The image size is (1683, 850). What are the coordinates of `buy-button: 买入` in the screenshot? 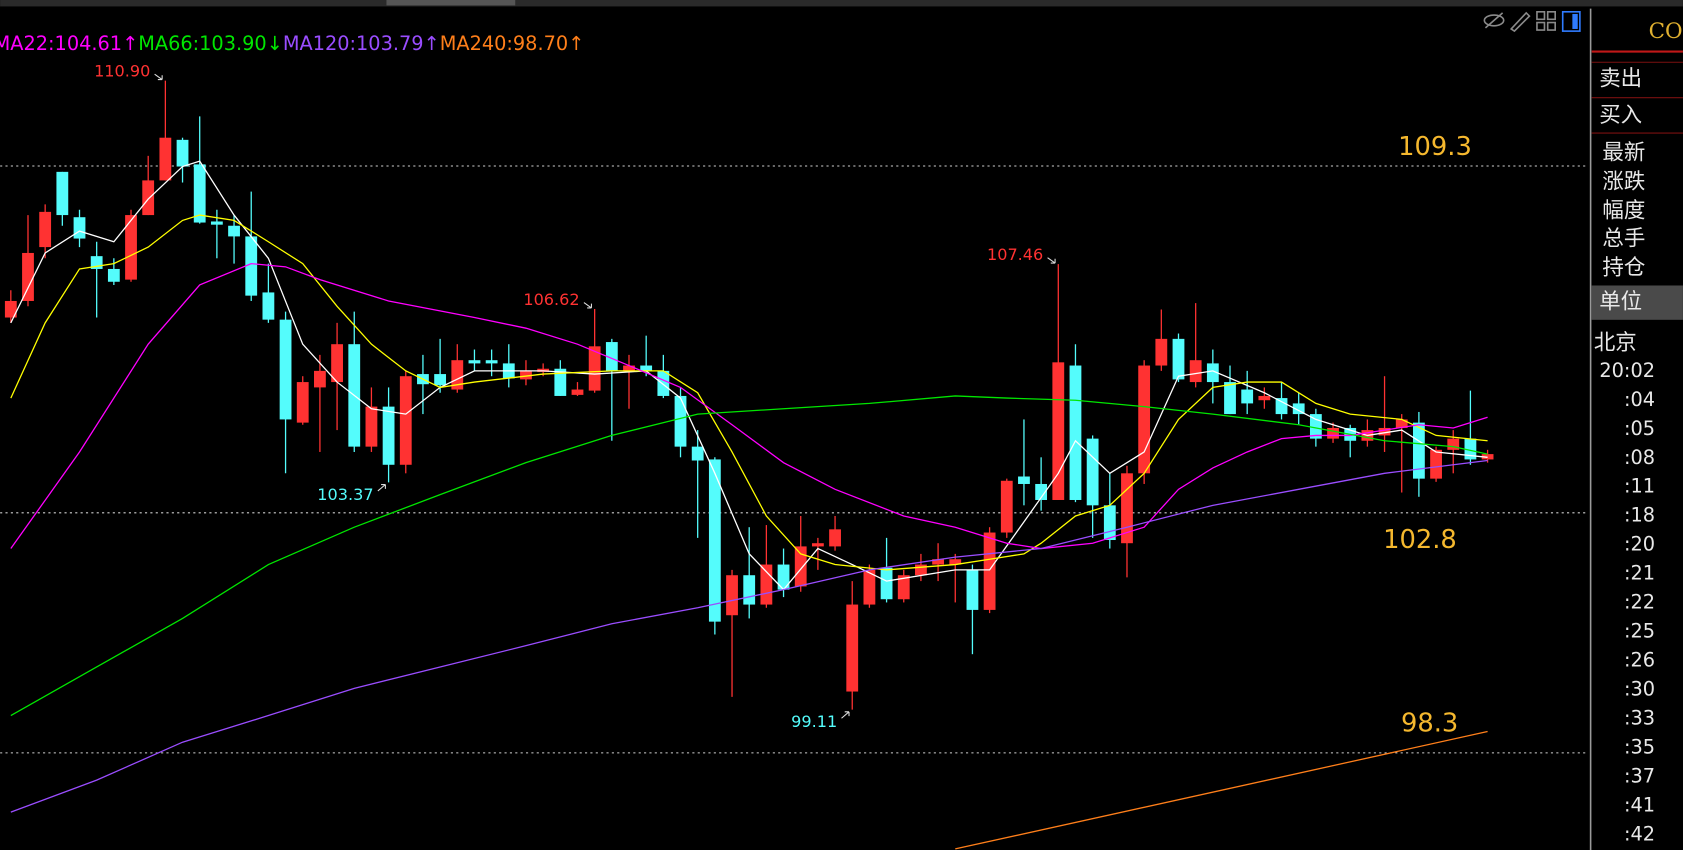 It's located at (1620, 115).